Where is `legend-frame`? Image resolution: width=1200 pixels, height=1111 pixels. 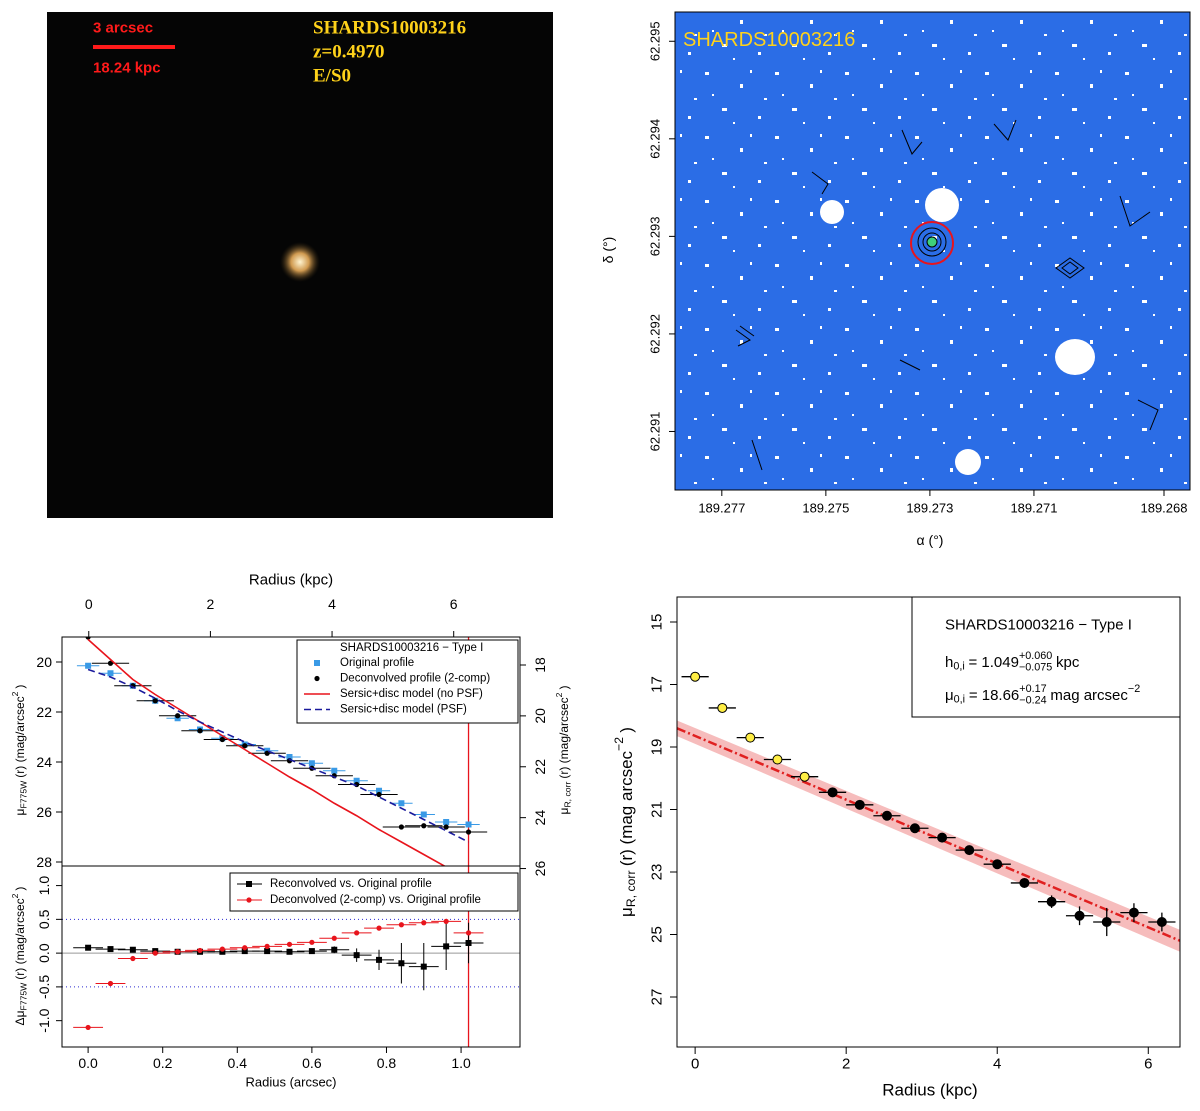 legend-frame is located at coordinates (1046, 657).